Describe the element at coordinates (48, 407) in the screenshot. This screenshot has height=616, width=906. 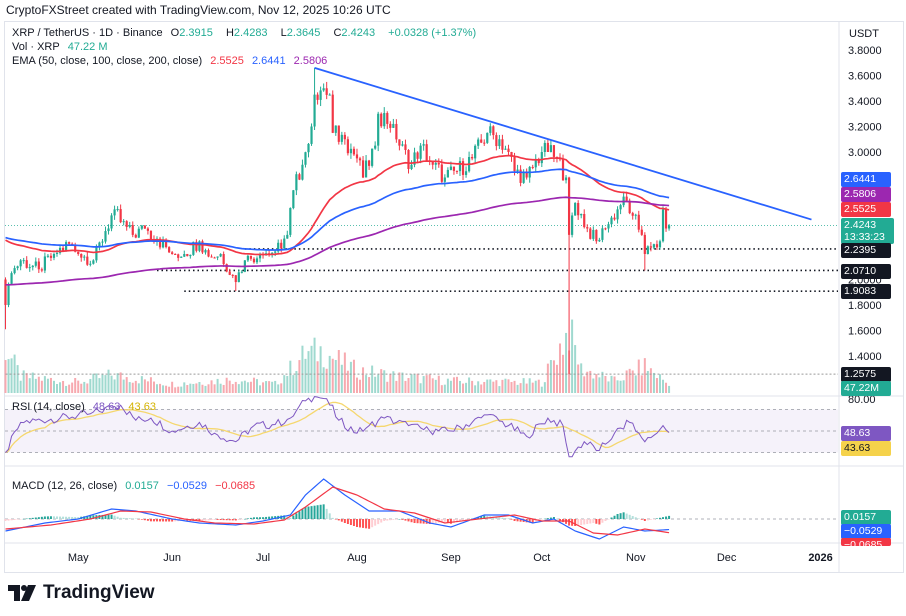
I see `rsi-label: RSI (14, close)` at that location.